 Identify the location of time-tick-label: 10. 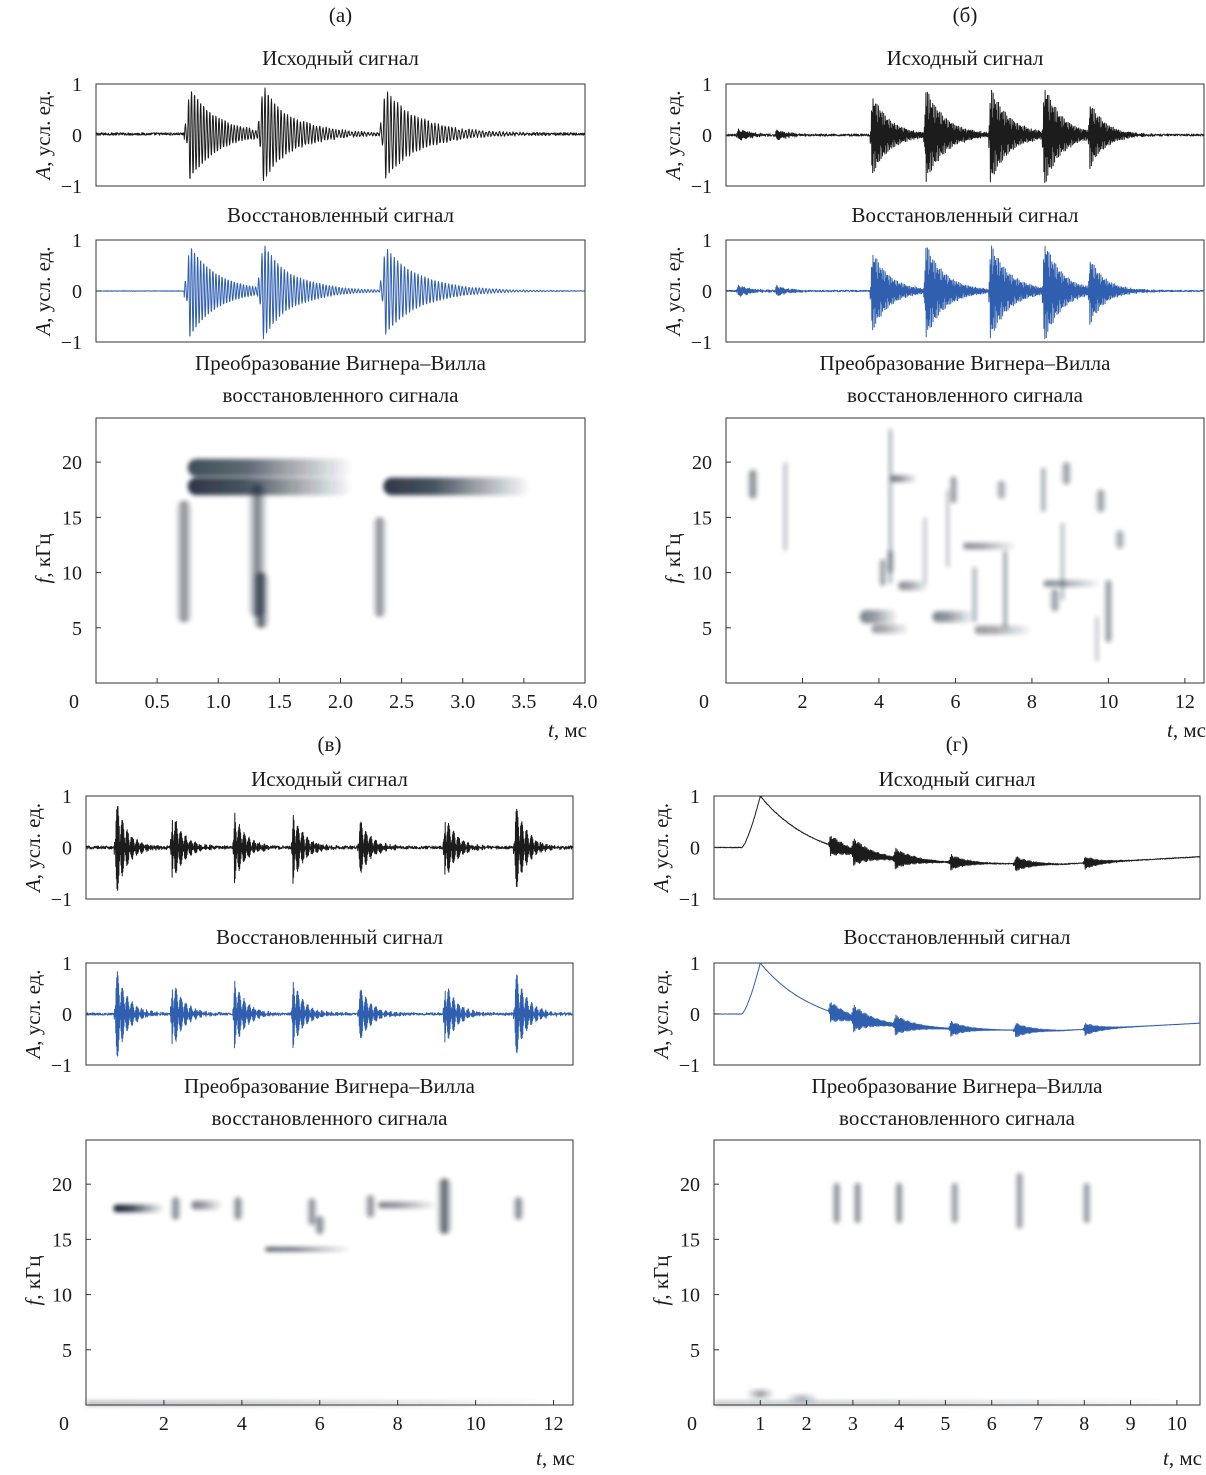
(476, 1424).